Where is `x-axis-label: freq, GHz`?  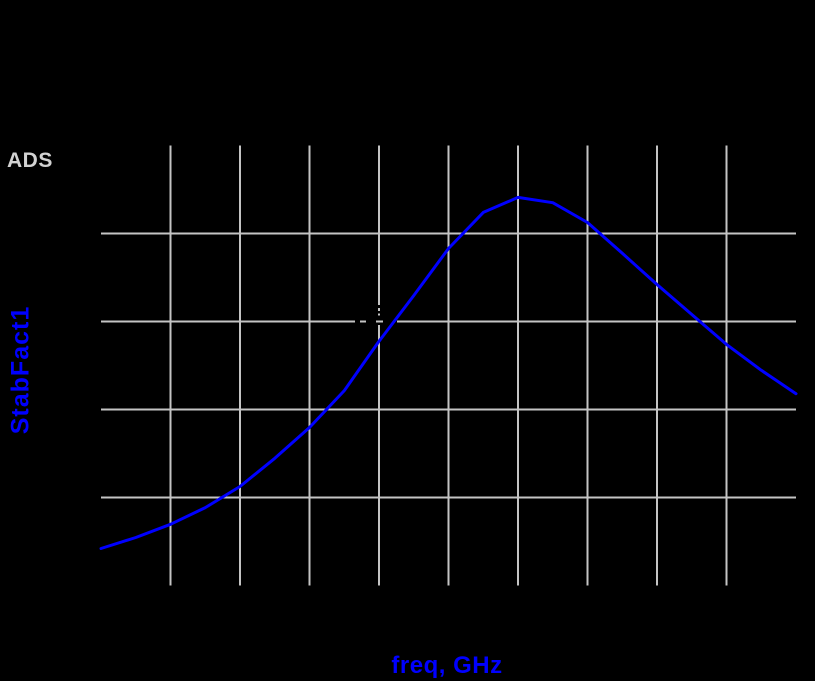
x-axis-label: freq, GHz is located at coordinates (447, 665).